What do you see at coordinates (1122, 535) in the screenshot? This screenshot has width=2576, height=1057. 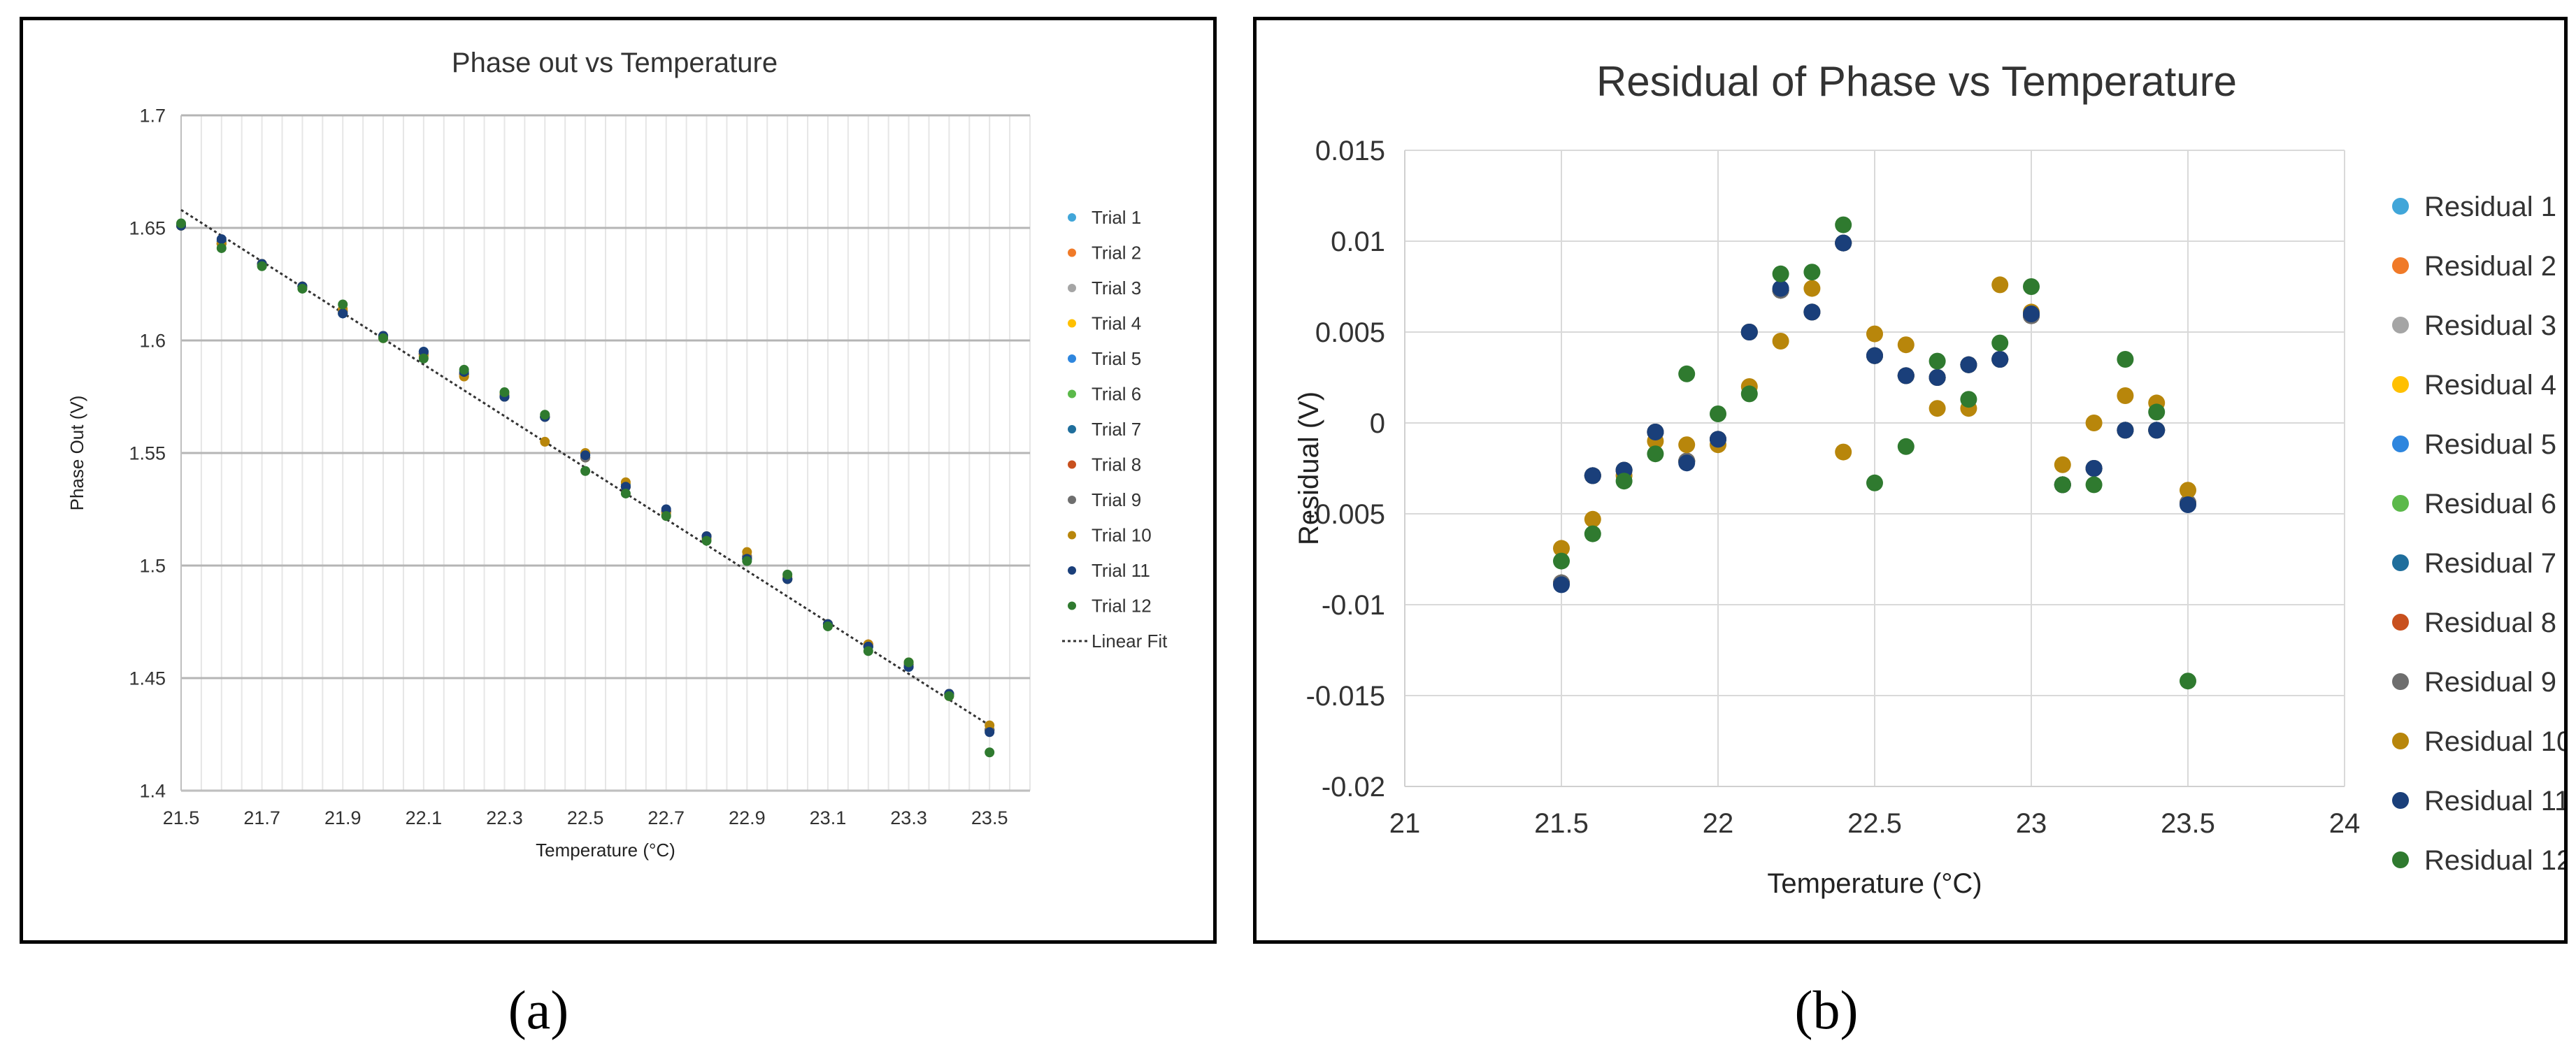 I see `a-legend-label: Trial 10` at bounding box center [1122, 535].